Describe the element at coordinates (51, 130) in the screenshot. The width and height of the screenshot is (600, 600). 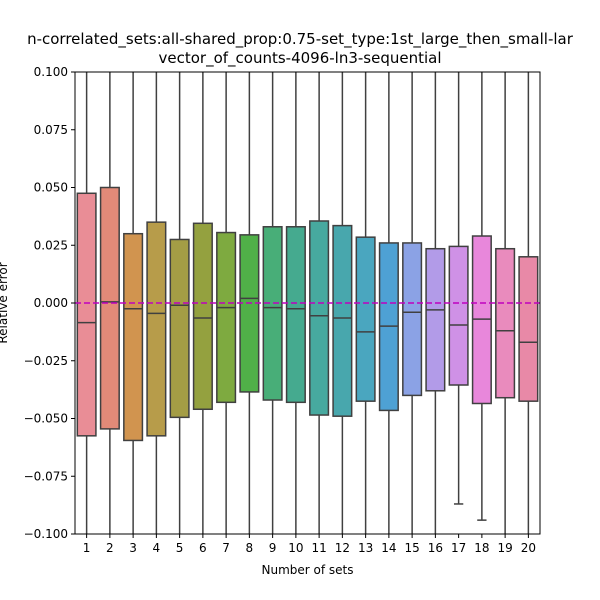
I see `y-tick-label: 0.075` at that location.